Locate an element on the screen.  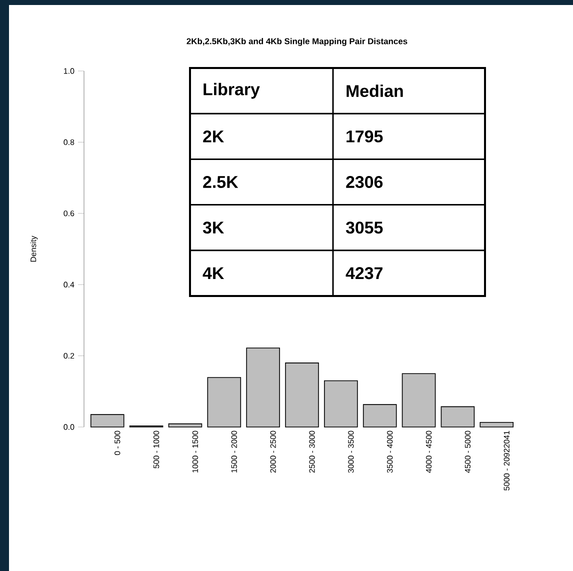
annotation: 3055 is located at coordinates (364, 228).